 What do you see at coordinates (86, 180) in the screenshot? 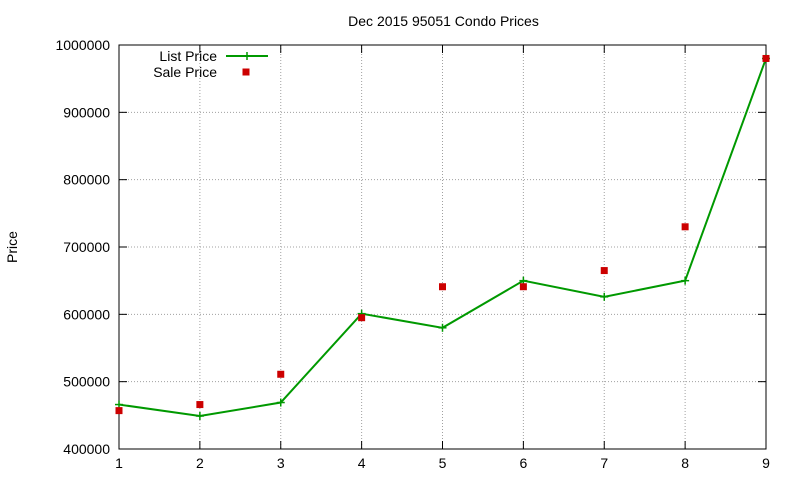
I see `y-tick-label: 800000` at bounding box center [86, 180].